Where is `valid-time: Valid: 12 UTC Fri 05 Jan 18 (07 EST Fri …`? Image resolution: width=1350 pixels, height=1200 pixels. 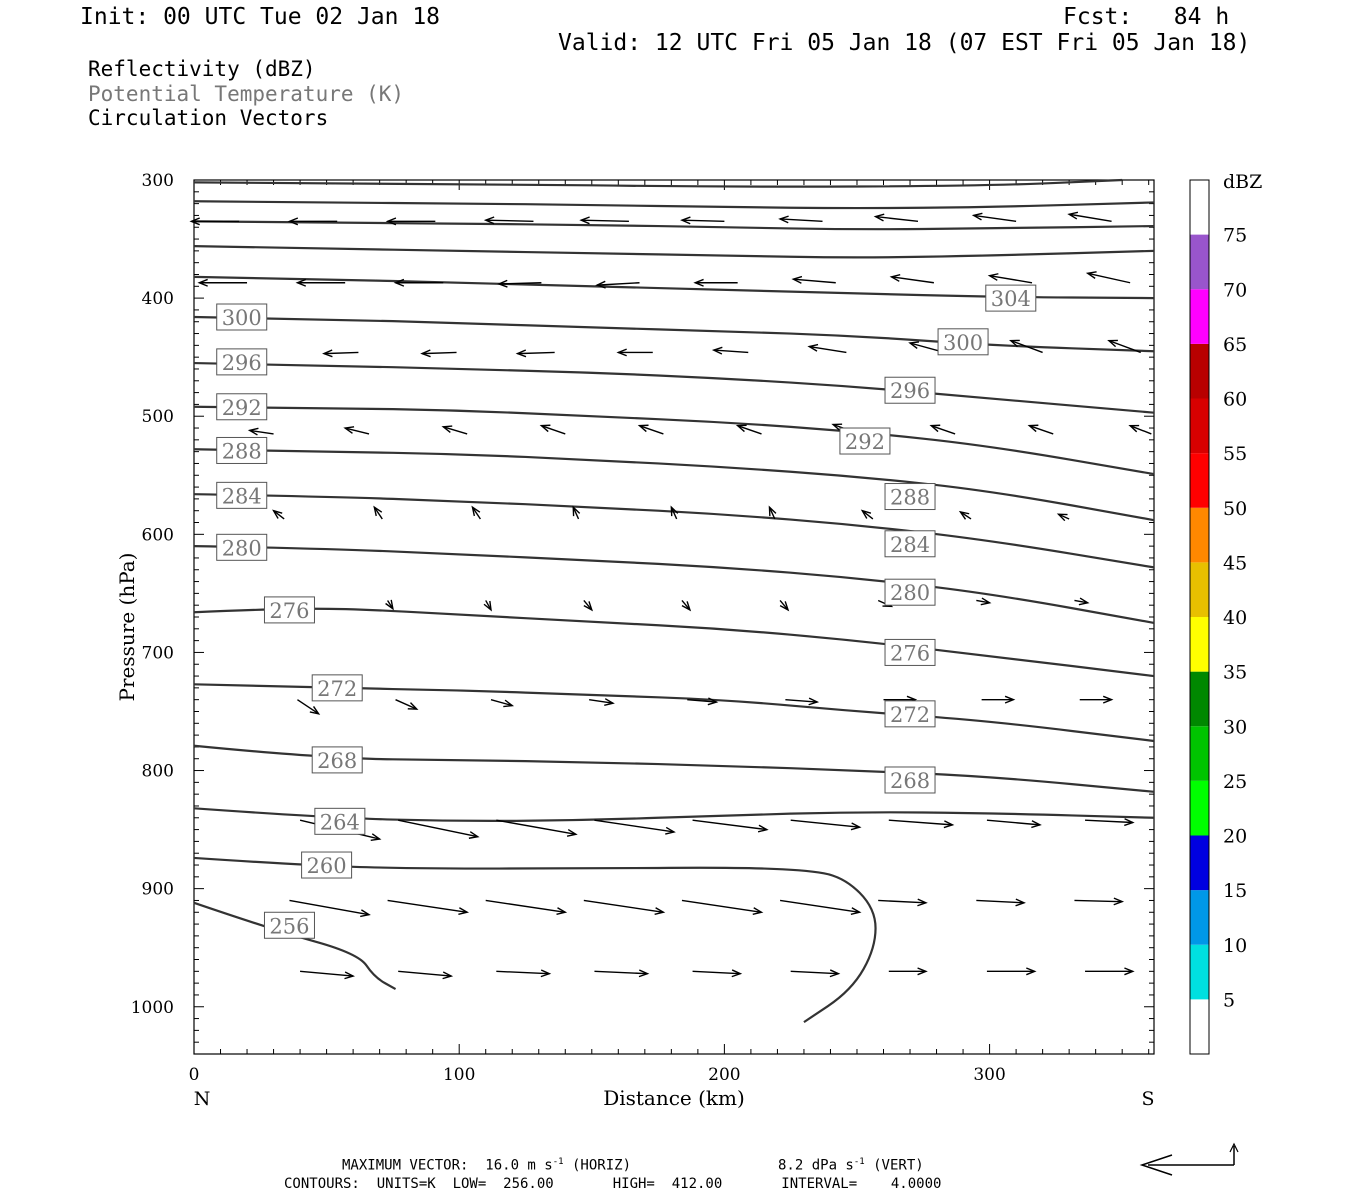
valid-time: Valid: 12 UTC Fri 05 Jan 18 (07 EST Fri … is located at coordinates (904, 43).